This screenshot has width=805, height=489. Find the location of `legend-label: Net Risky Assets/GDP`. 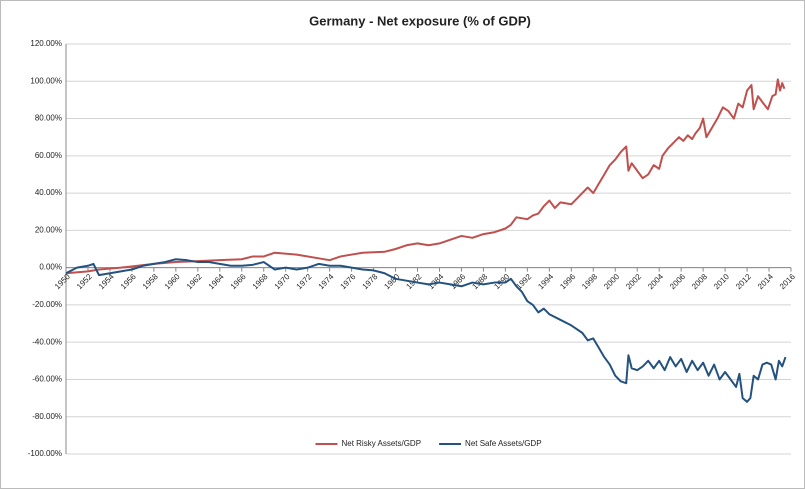

legend-label: Net Risky Assets/GDP is located at coordinates (381, 443).